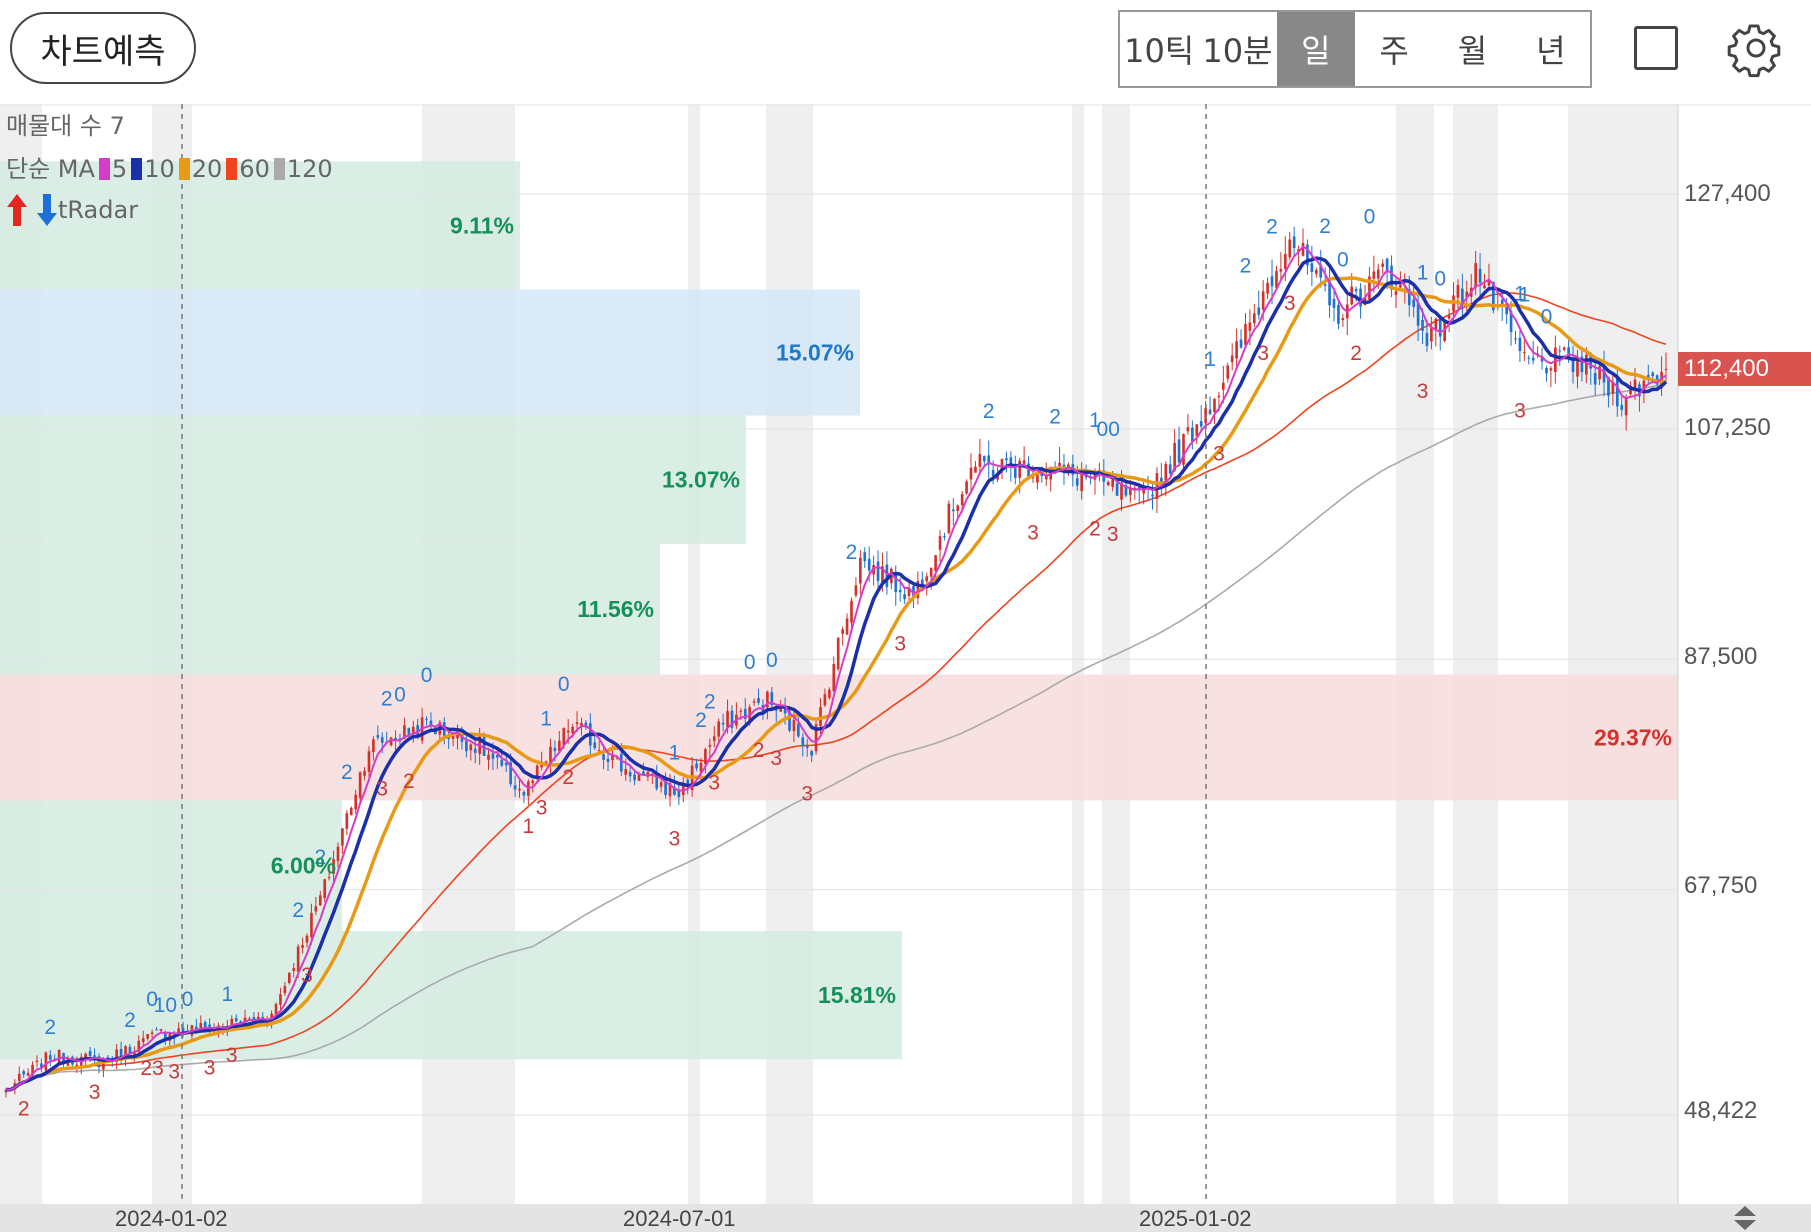  What do you see at coordinates (905, 1218) in the screenshot?
I see `x-axis` at bounding box center [905, 1218].